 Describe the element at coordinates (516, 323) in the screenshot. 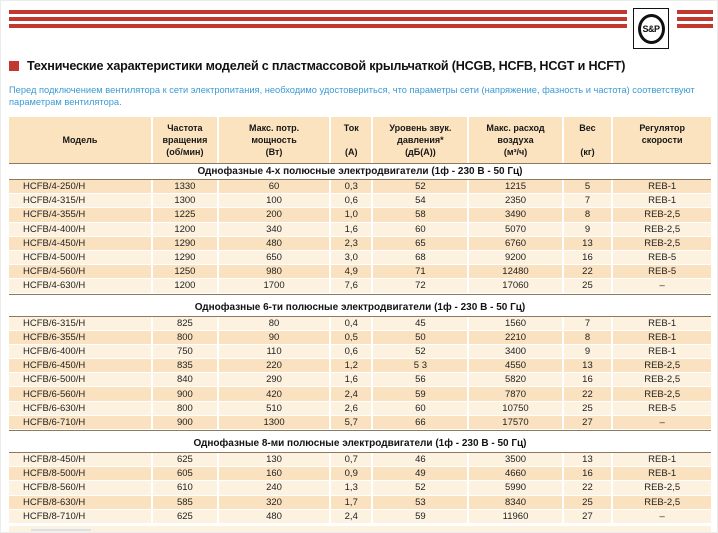

I see `value-cell: 1560` at that location.